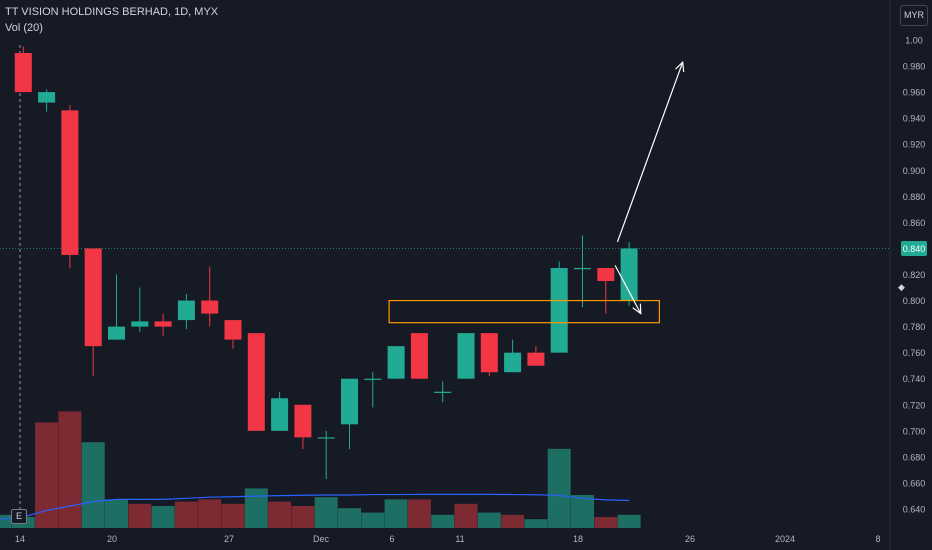 The image size is (932, 550). What do you see at coordinates (20, 539) in the screenshot?
I see `x-tick-label: 14` at bounding box center [20, 539].